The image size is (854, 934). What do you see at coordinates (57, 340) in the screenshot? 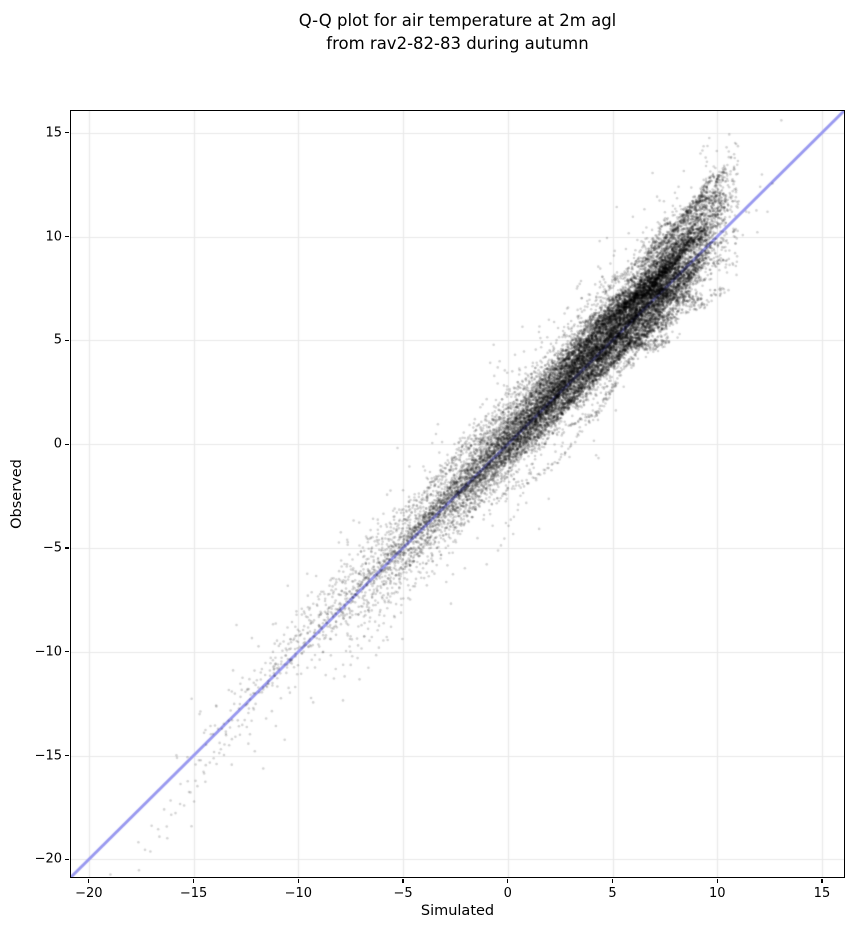
I see `y-tick-label: 5` at bounding box center [57, 340].